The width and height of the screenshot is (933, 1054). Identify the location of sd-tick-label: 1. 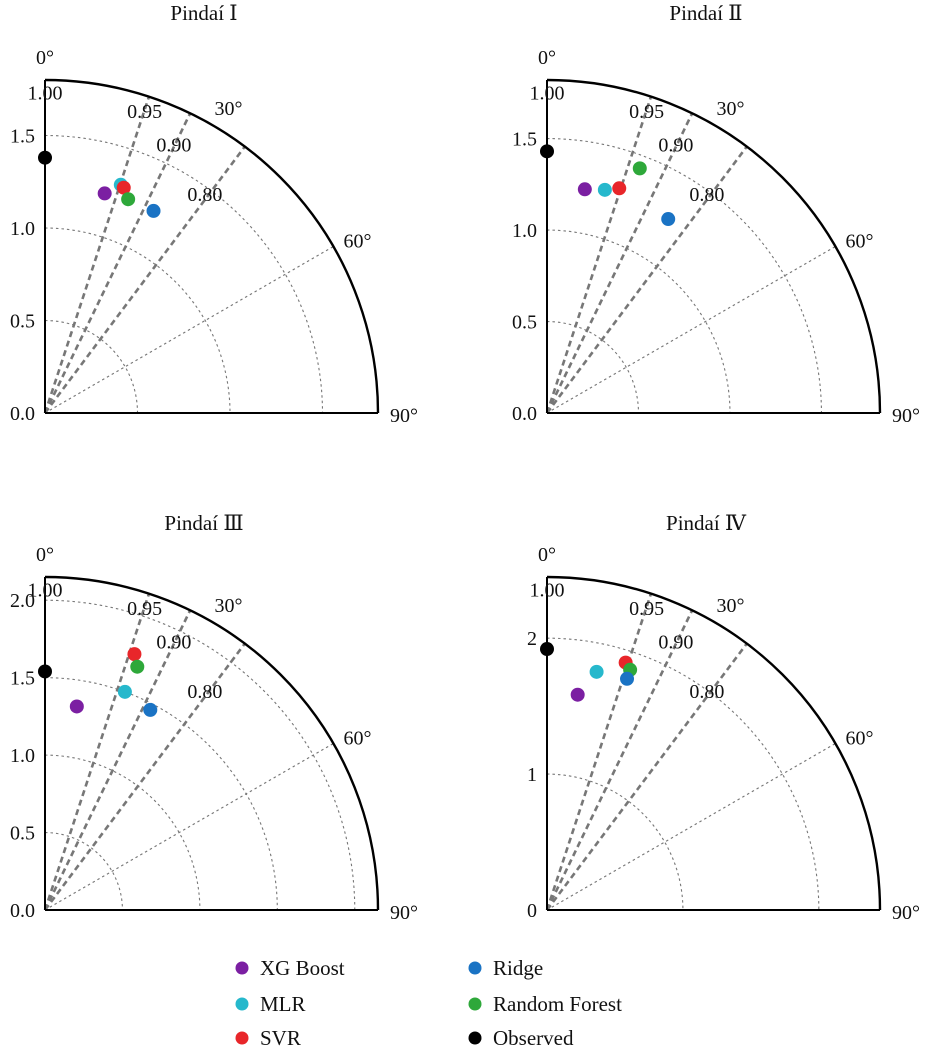
(532, 775).